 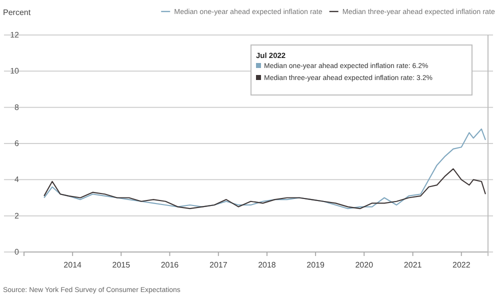 What do you see at coordinates (413, 265) in the screenshot?
I see `x-tick-label: 2021` at bounding box center [413, 265].